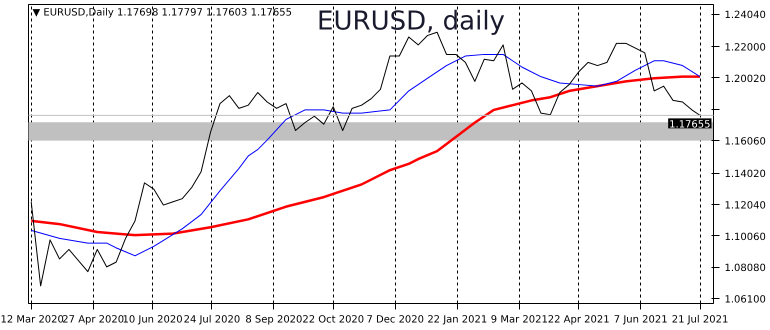  What do you see at coordinates (690, 124) in the screenshot?
I see `ref-line-label: 1.17655` at bounding box center [690, 124].